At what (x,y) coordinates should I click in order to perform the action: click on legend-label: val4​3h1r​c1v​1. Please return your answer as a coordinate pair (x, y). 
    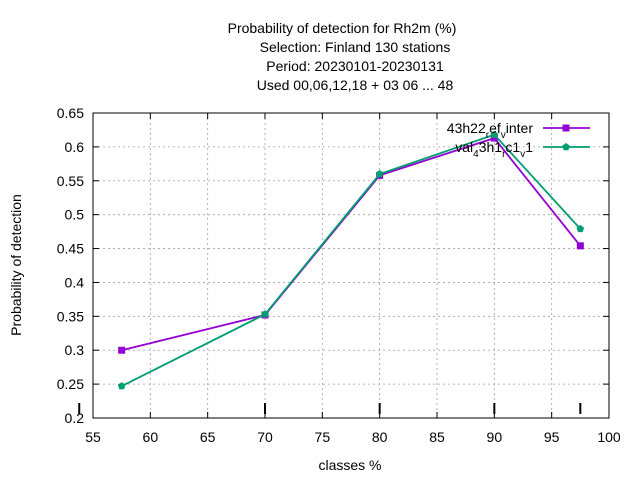
    Looking at the image, I should click on (494, 149).